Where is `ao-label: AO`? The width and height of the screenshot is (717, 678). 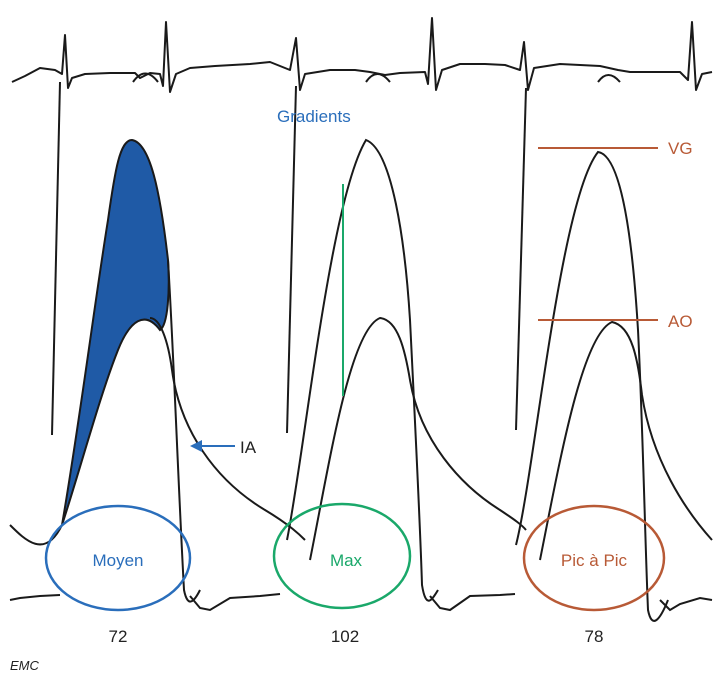 ao-label: AO is located at coordinates (680, 321).